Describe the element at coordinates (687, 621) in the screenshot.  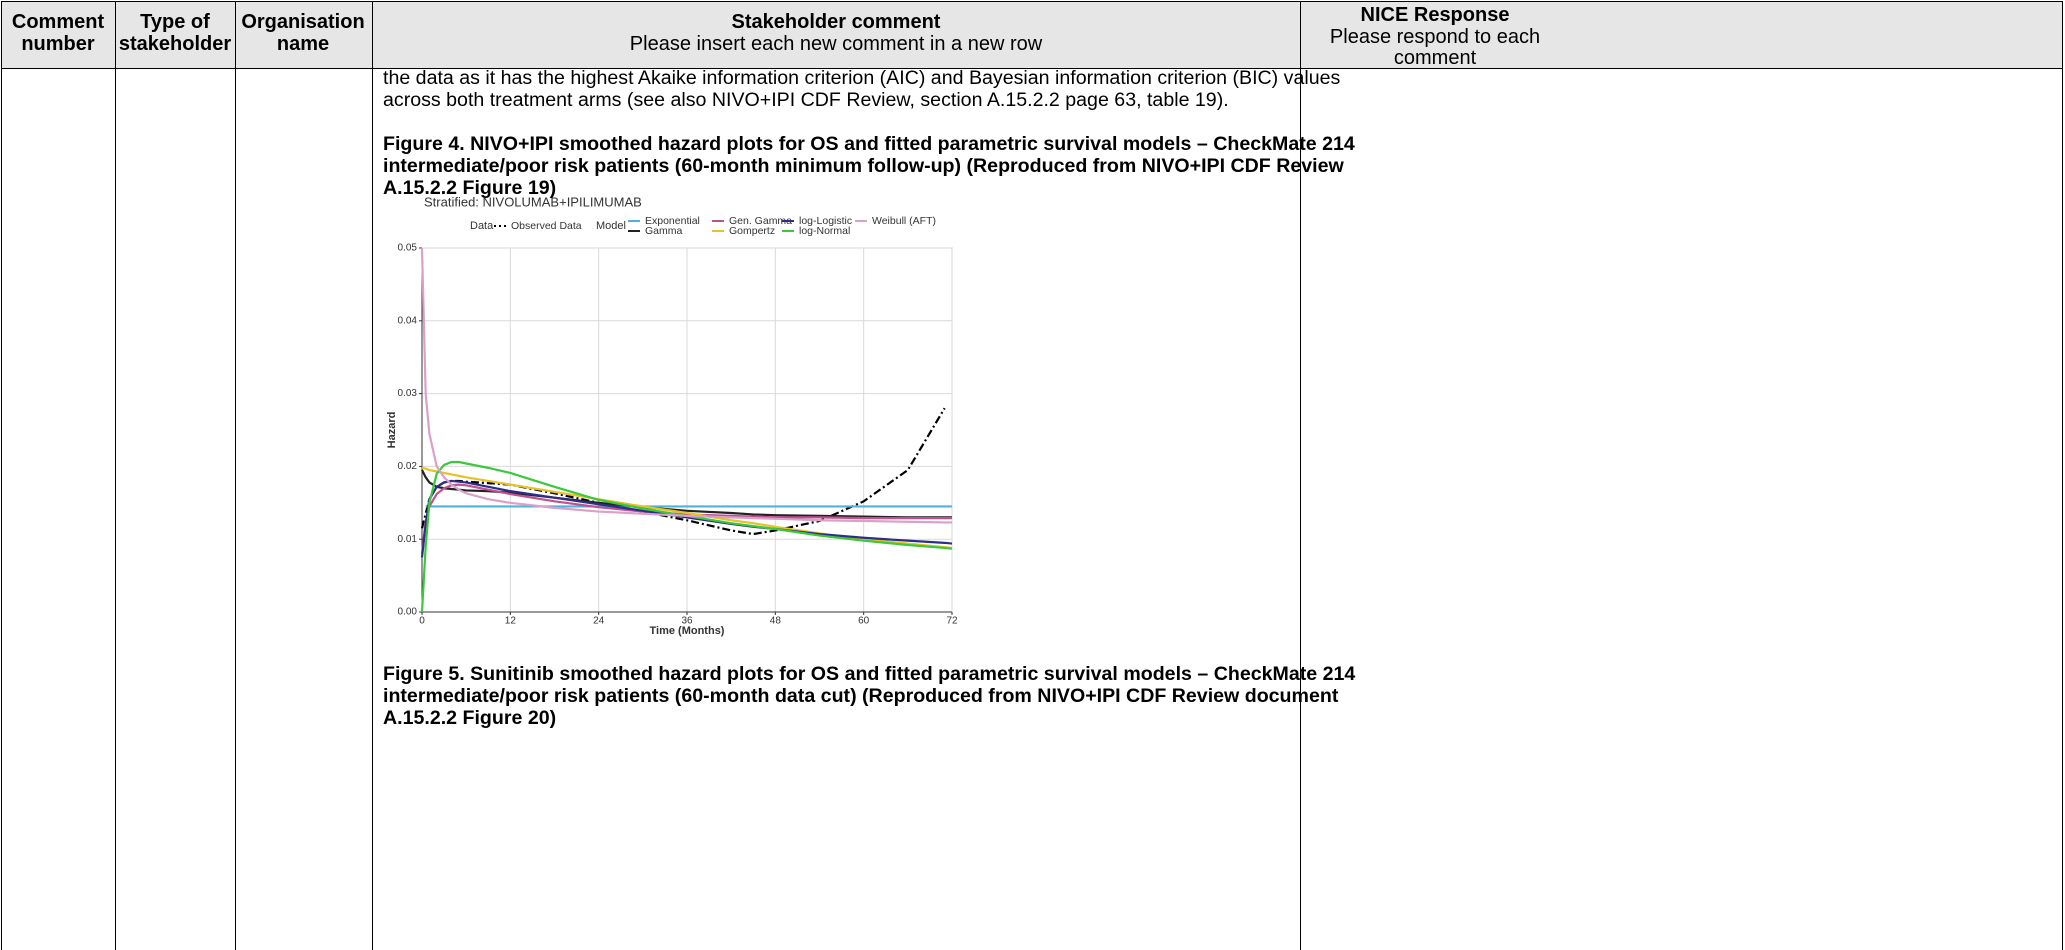
I see `x-tick-label: 36` at that location.